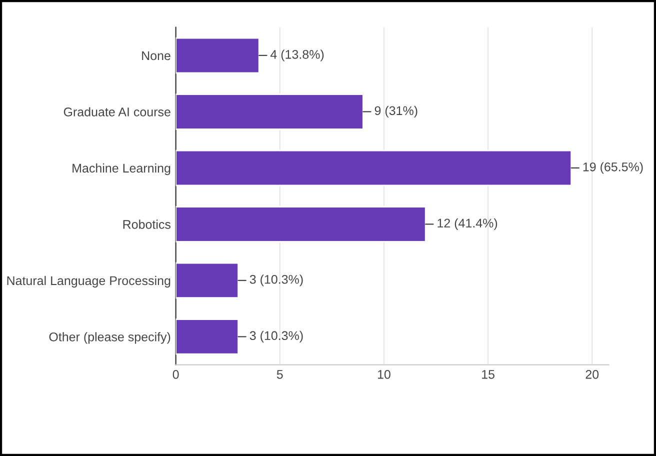 Image resolution: width=656 pixels, height=456 pixels. Describe the element at coordinates (488, 374) in the screenshot. I see `x-tick-label: 15` at that location.